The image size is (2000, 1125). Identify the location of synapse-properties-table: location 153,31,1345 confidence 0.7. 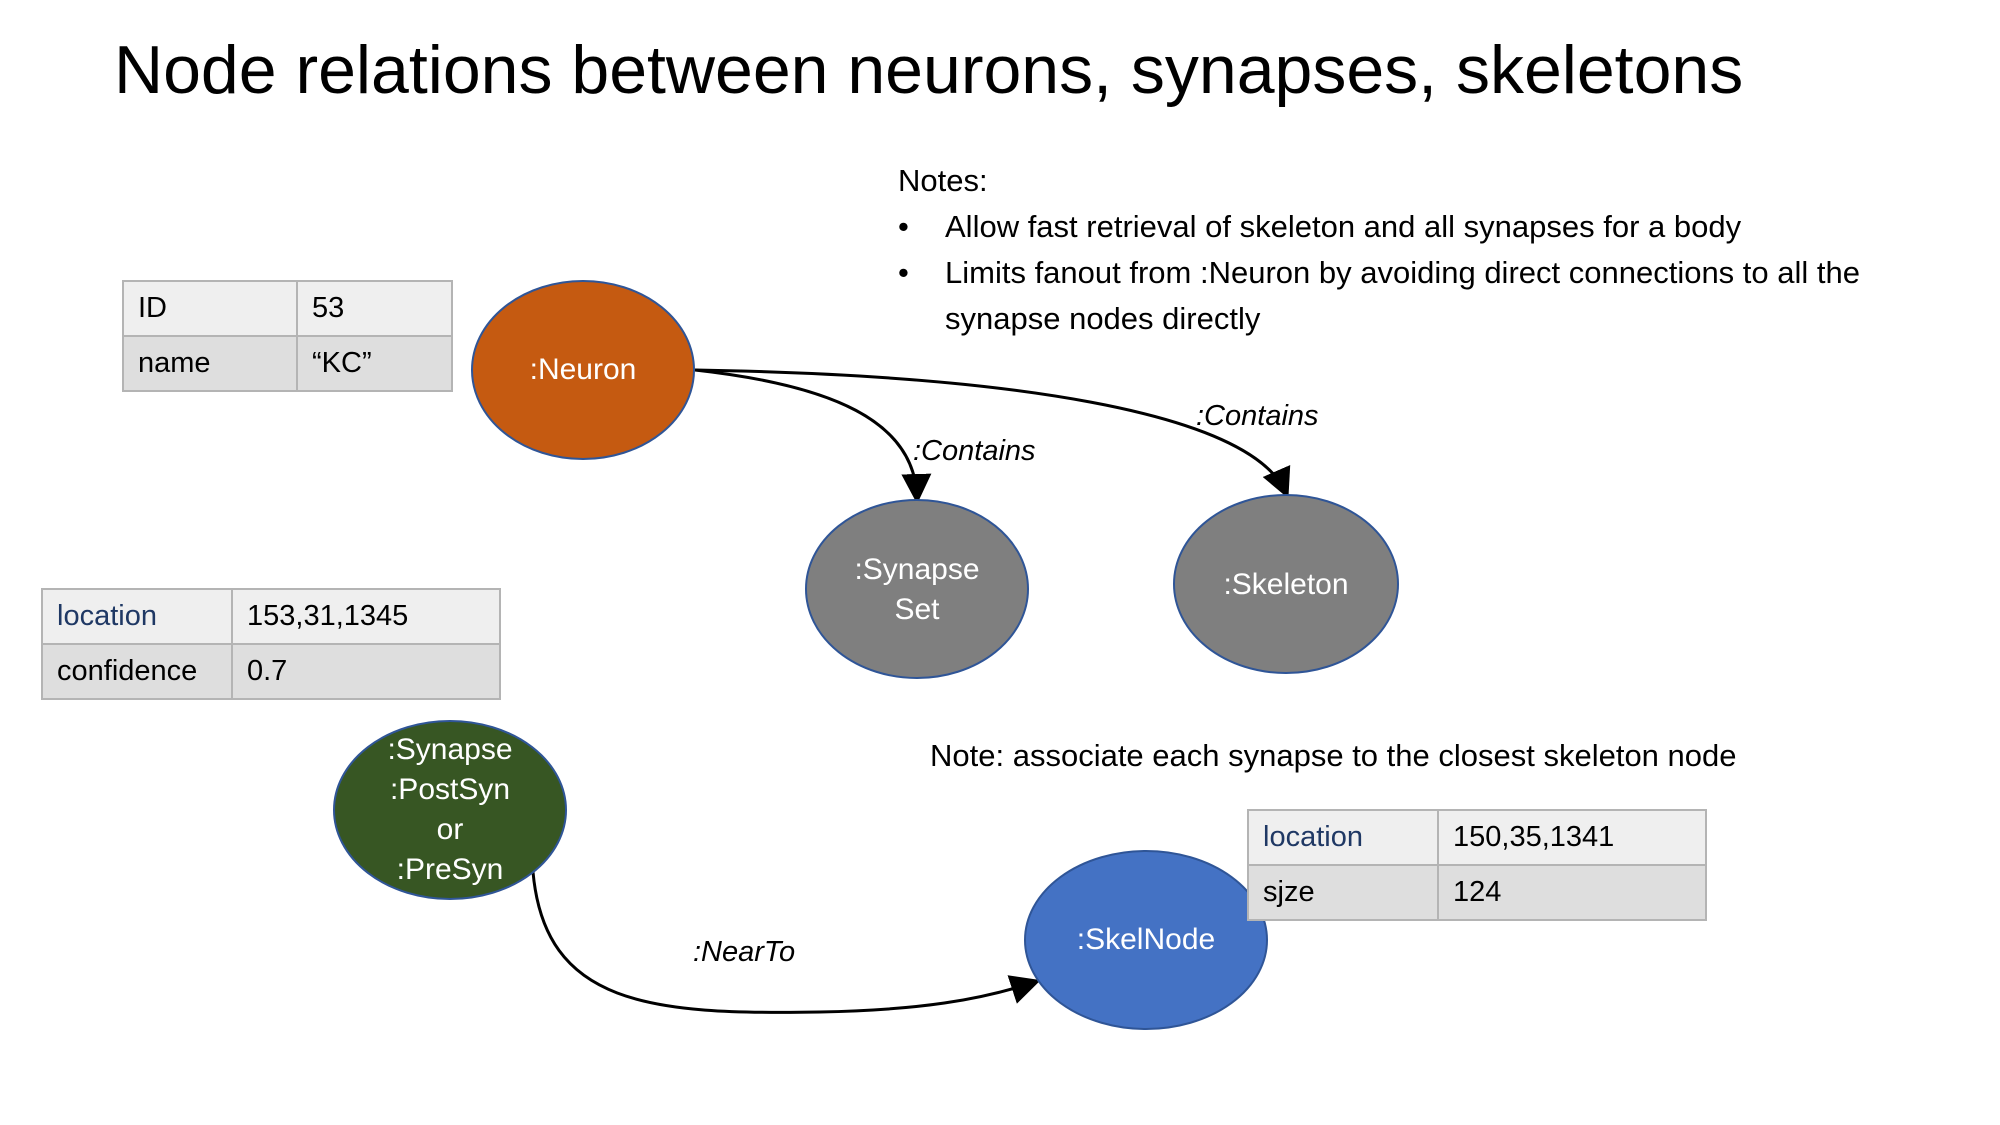
(271, 644).